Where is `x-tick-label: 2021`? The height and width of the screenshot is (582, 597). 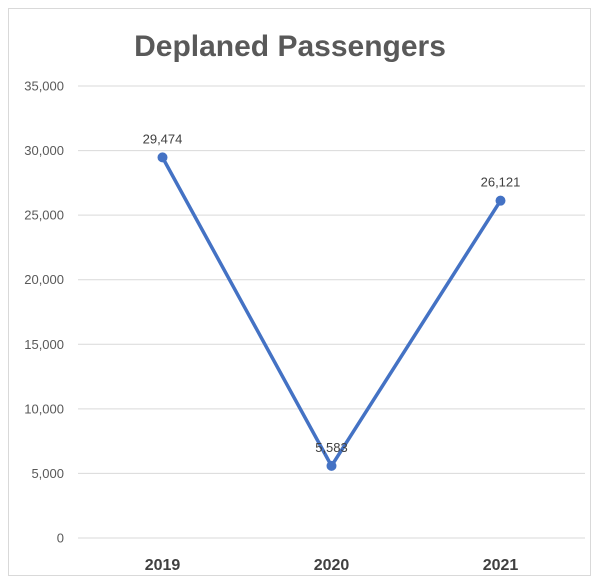 x-tick-label: 2021 is located at coordinates (501, 565).